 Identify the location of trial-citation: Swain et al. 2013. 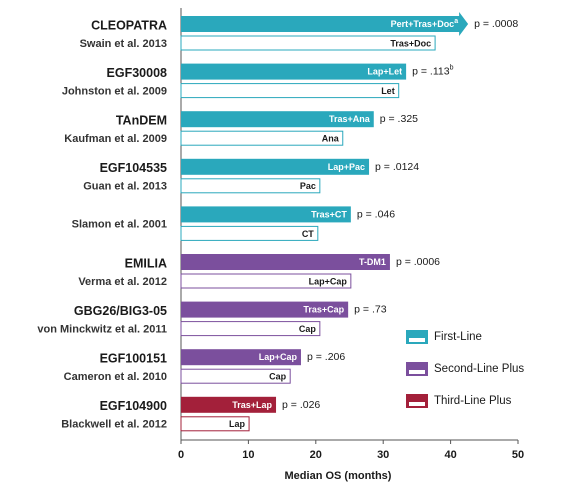
(123, 44).